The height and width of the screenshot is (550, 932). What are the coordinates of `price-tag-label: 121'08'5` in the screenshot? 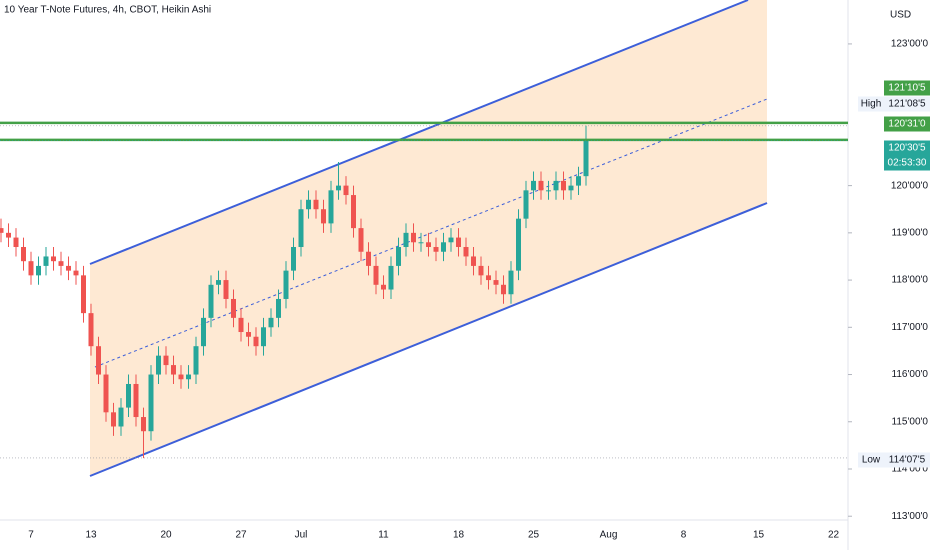 It's located at (907, 104).